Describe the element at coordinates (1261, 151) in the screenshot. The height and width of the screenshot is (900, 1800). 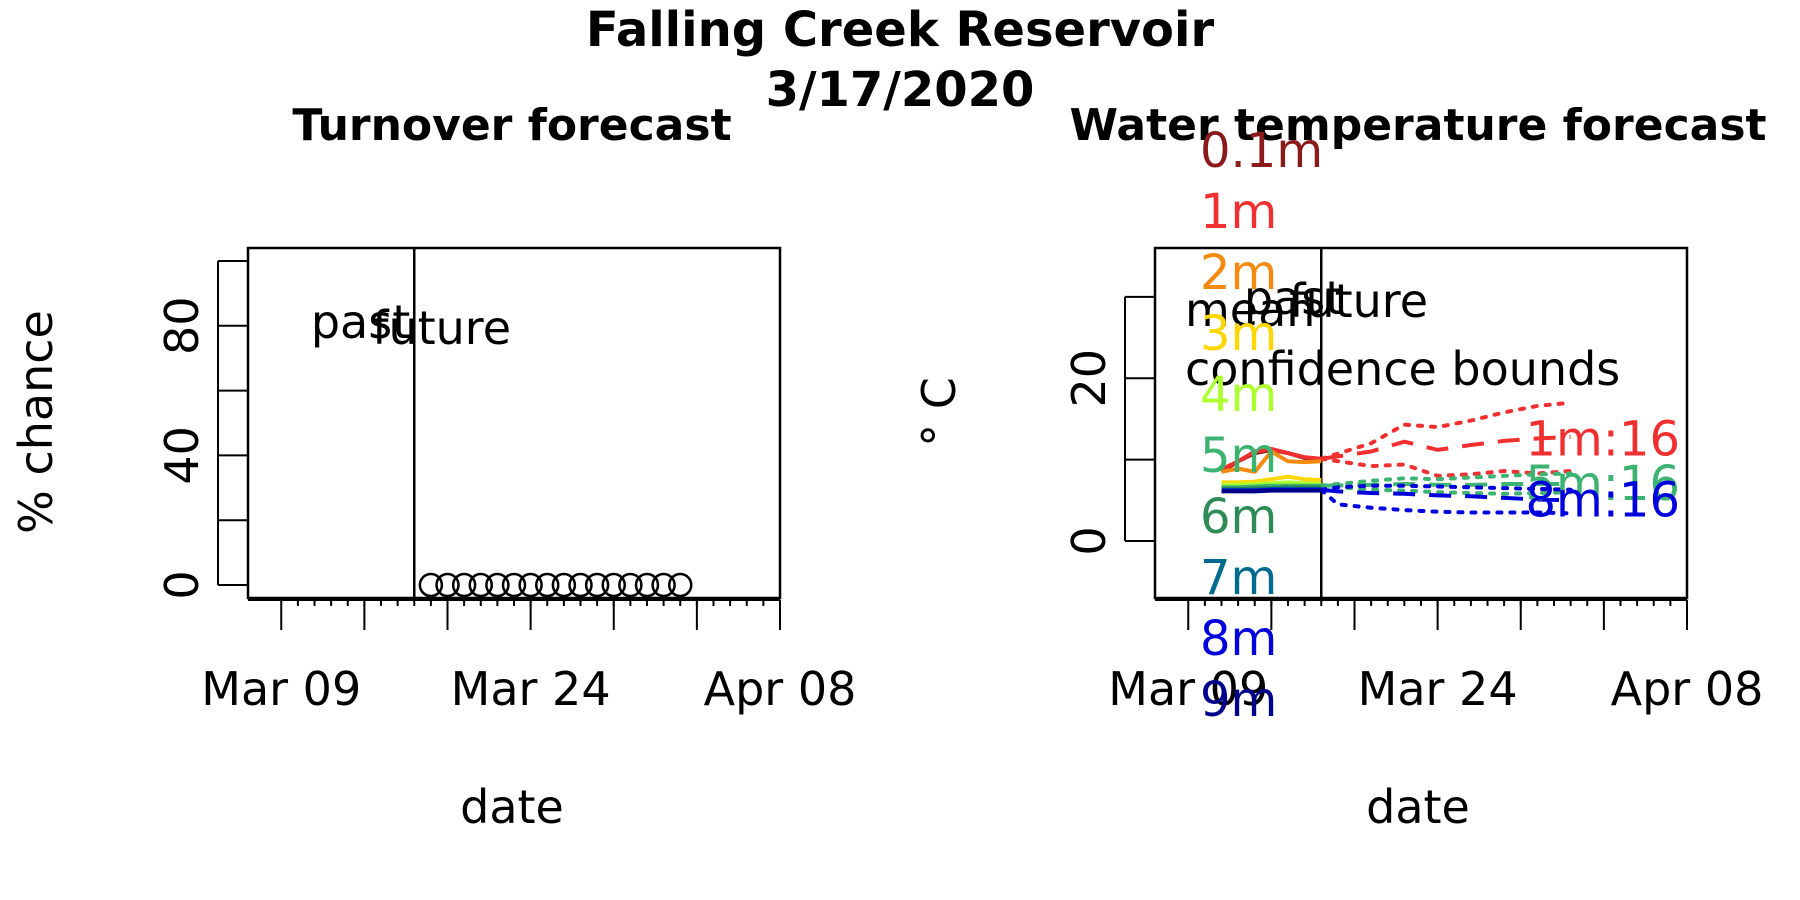
I see `depth-label-0.1m: 0.1m` at that location.